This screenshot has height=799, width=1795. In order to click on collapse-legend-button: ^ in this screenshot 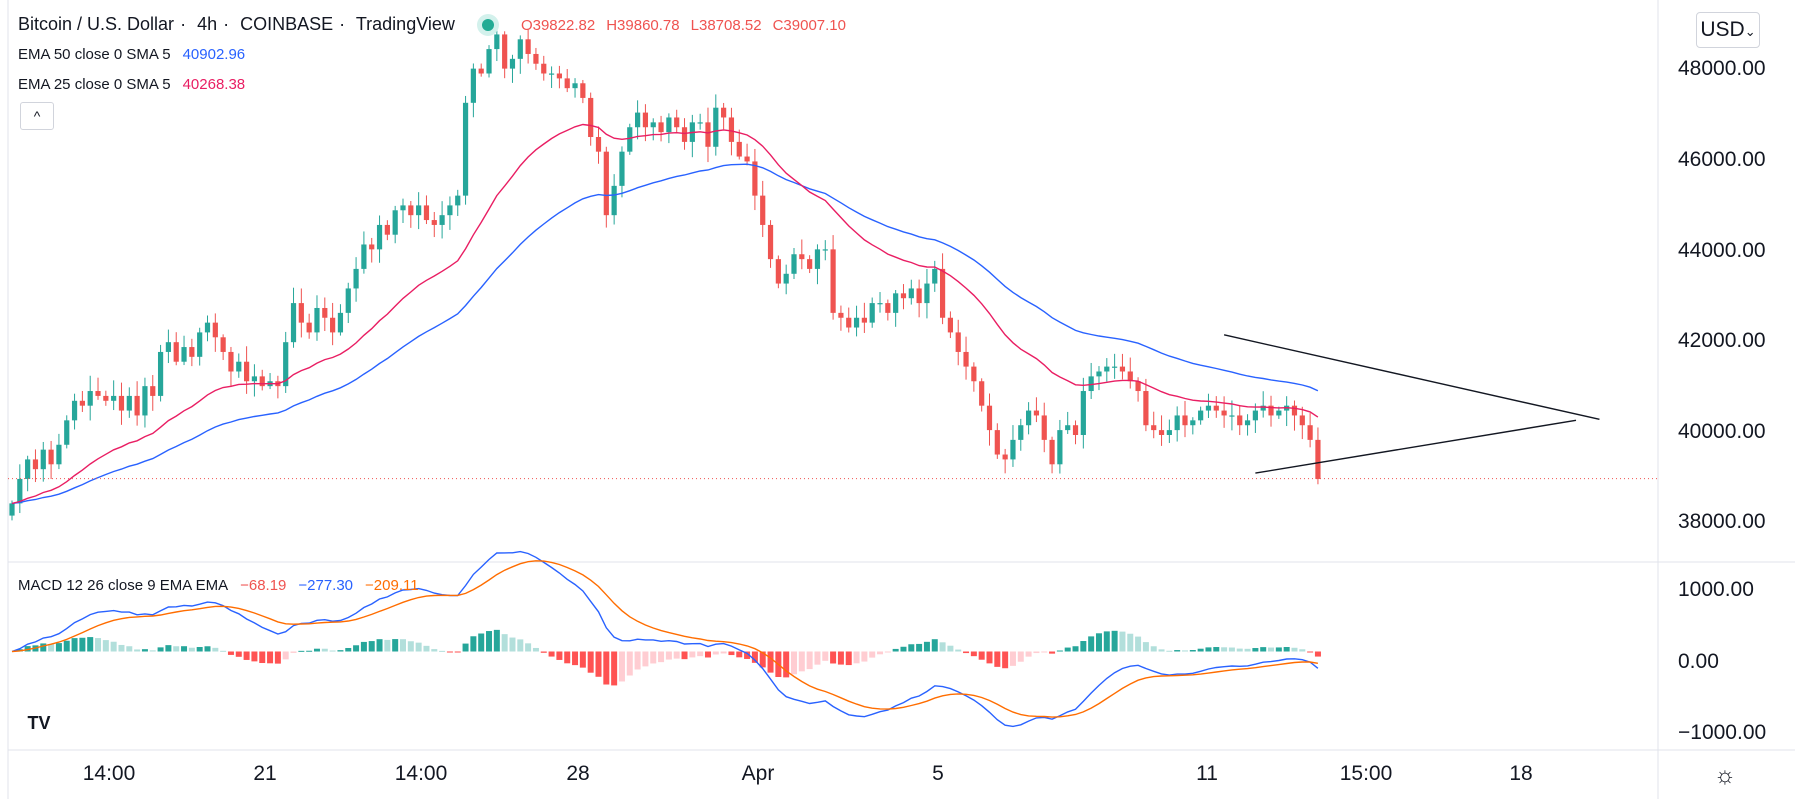, I will do `click(37, 116)`.